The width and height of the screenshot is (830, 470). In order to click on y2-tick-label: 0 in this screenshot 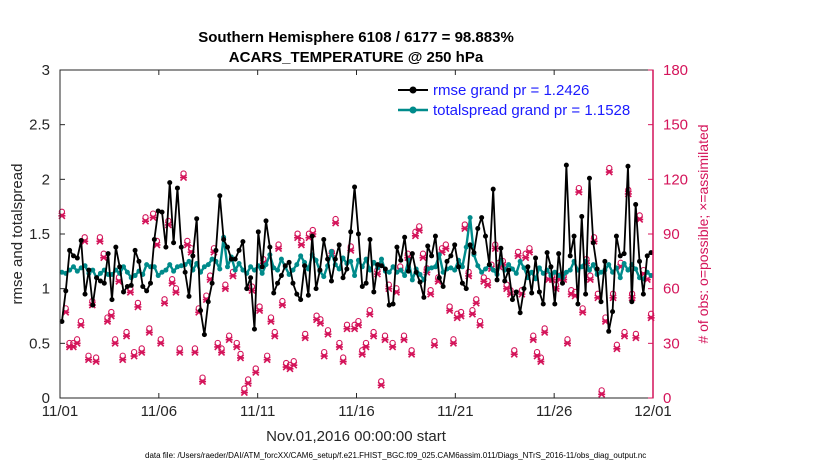, I will do `click(667, 398)`.